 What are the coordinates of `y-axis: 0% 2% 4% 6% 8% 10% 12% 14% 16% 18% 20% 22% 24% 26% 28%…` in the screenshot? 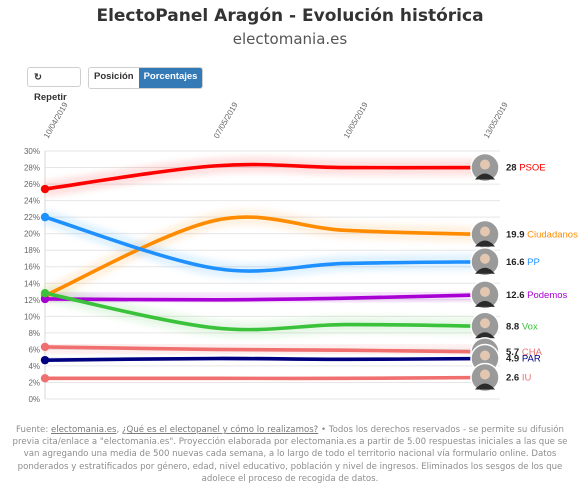 It's located at (32, 275).